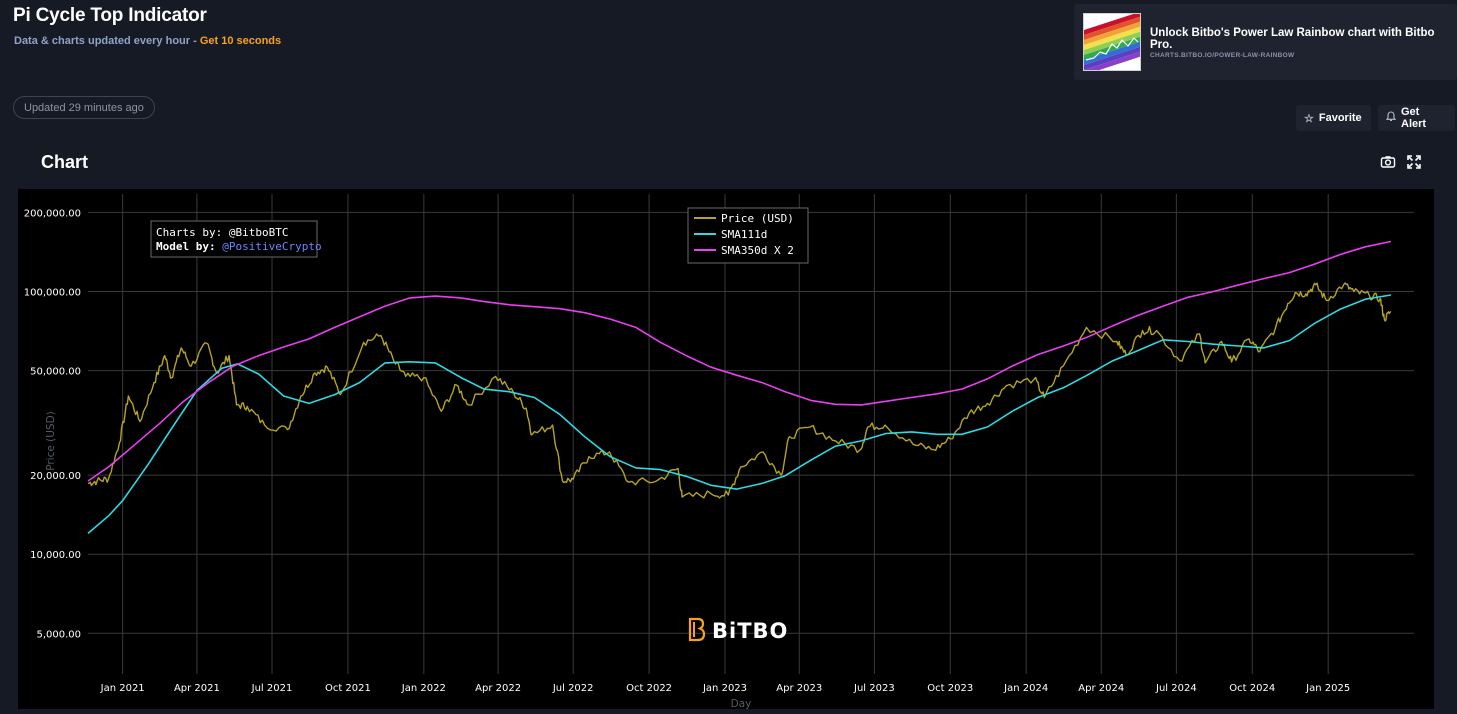 This screenshot has width=1457, height=714. I want to click on legend-entry-sma350d-x-2: SMA350d X 2, so click(757, 250).